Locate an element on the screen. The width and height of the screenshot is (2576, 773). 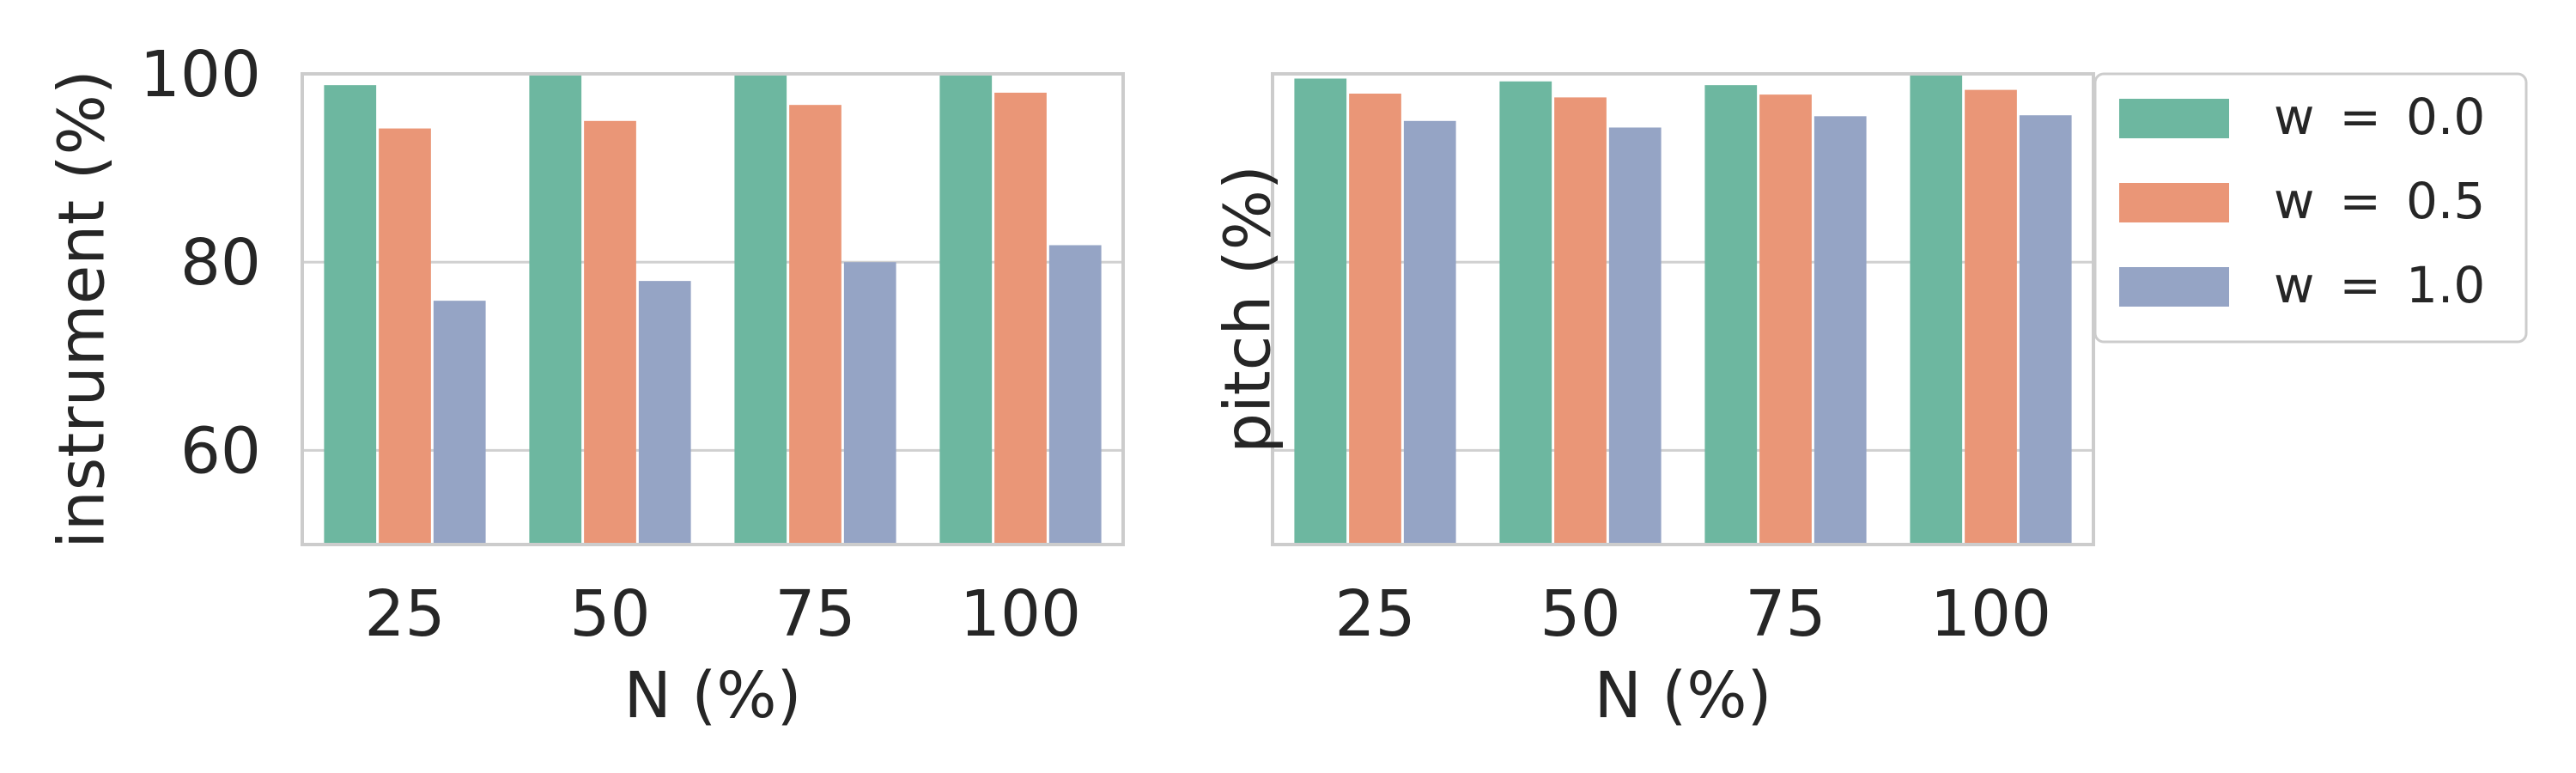
legend: w = 0.0 w = 0.5 w = 1.0 is located at coordinates (2310, 208).